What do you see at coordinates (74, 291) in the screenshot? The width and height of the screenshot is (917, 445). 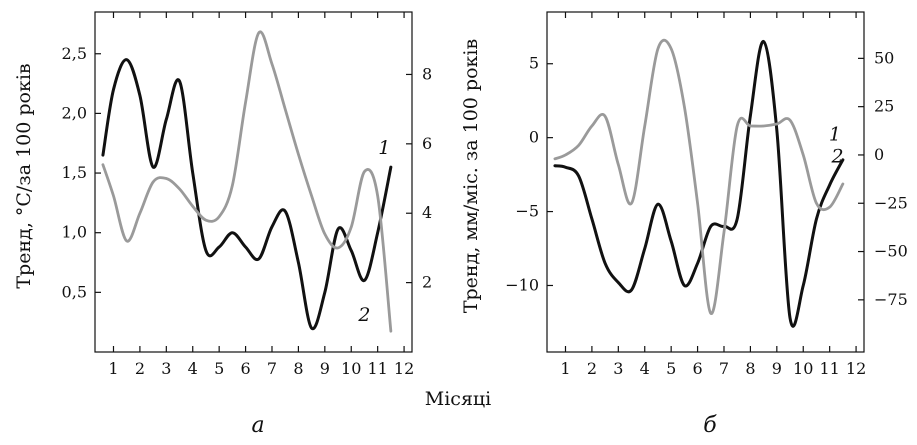 I see `left-tick-label: 0,5` at bounding box center [74, 291].